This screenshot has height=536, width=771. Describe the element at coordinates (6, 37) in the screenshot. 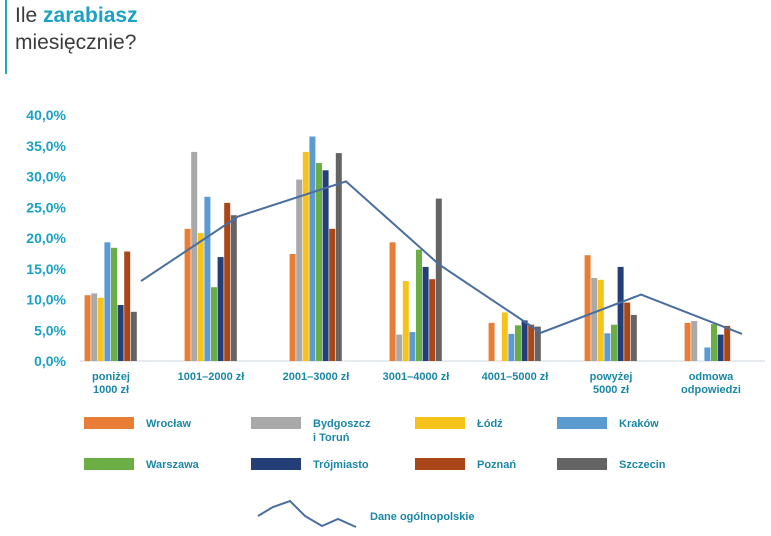

I see `title-accent-bar` at that location.